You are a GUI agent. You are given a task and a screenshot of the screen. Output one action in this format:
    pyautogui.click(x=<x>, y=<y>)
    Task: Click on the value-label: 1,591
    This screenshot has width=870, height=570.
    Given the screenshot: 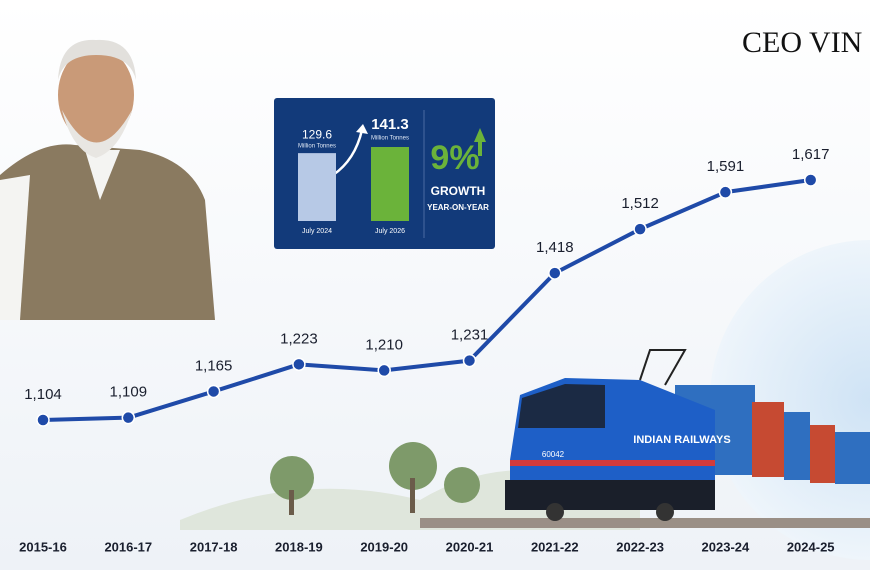 What is the action you would take?
    pyautogui.click(x=726, y=166)
    